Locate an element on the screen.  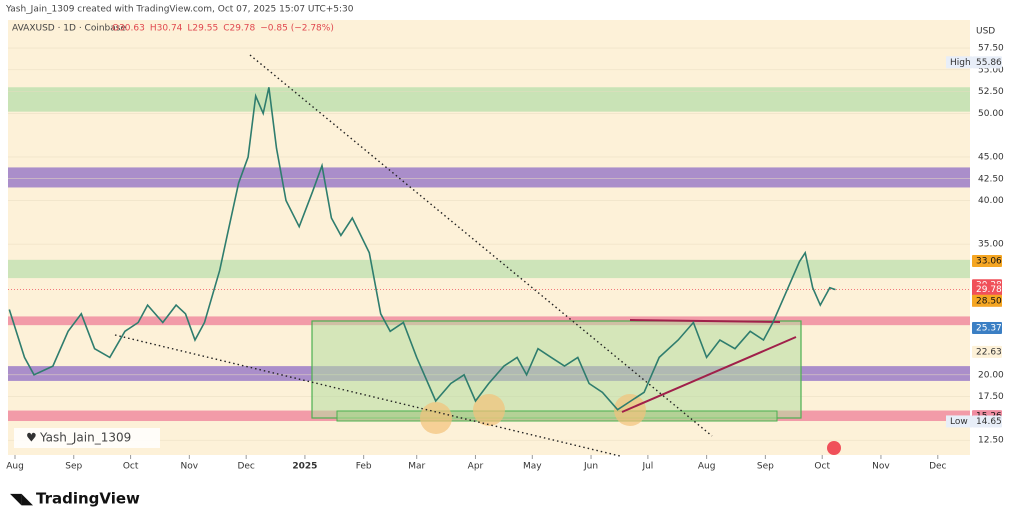
symbol: AVAXUSD · 1D · Coinbase is located at coordinates (69, 29).